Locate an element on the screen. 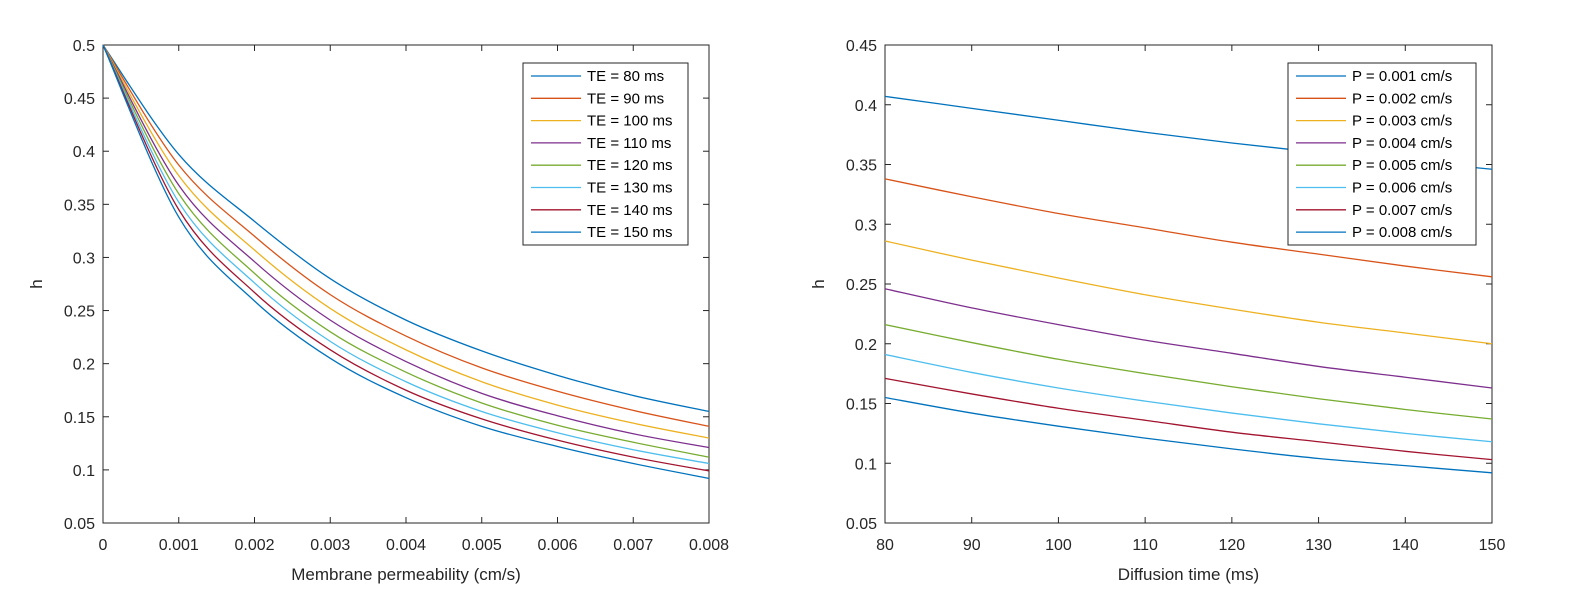 This screenshot has width=1578, height=593. x-tick-label: 0.002 is located at coordinates (254, 545).